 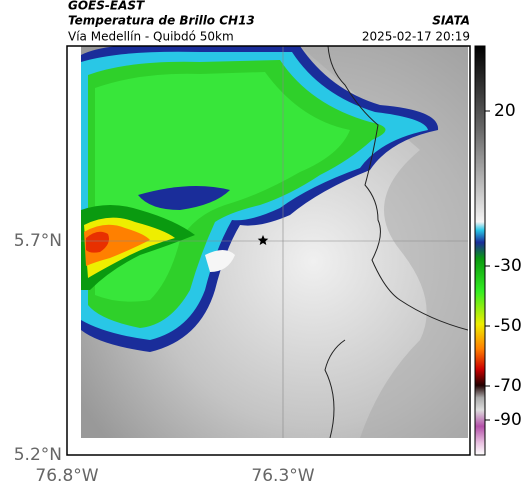 What do you see at coordinates (505, 111) in the screenshot?
I see `colorbar-tick-label: 20` at bounding box center [505, 111].